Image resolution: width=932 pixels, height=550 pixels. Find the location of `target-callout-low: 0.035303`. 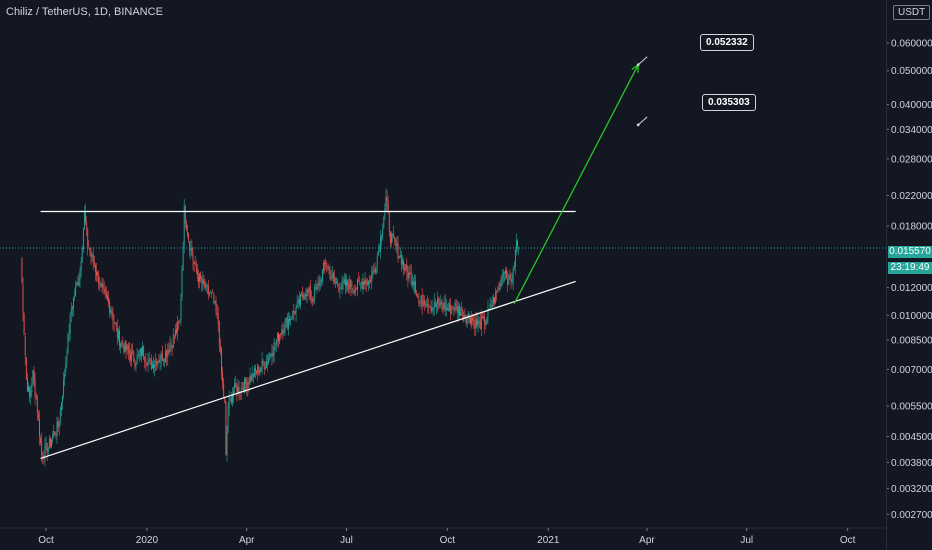

target-callout-low: 0.035303 is located at coordinates (729, 102).